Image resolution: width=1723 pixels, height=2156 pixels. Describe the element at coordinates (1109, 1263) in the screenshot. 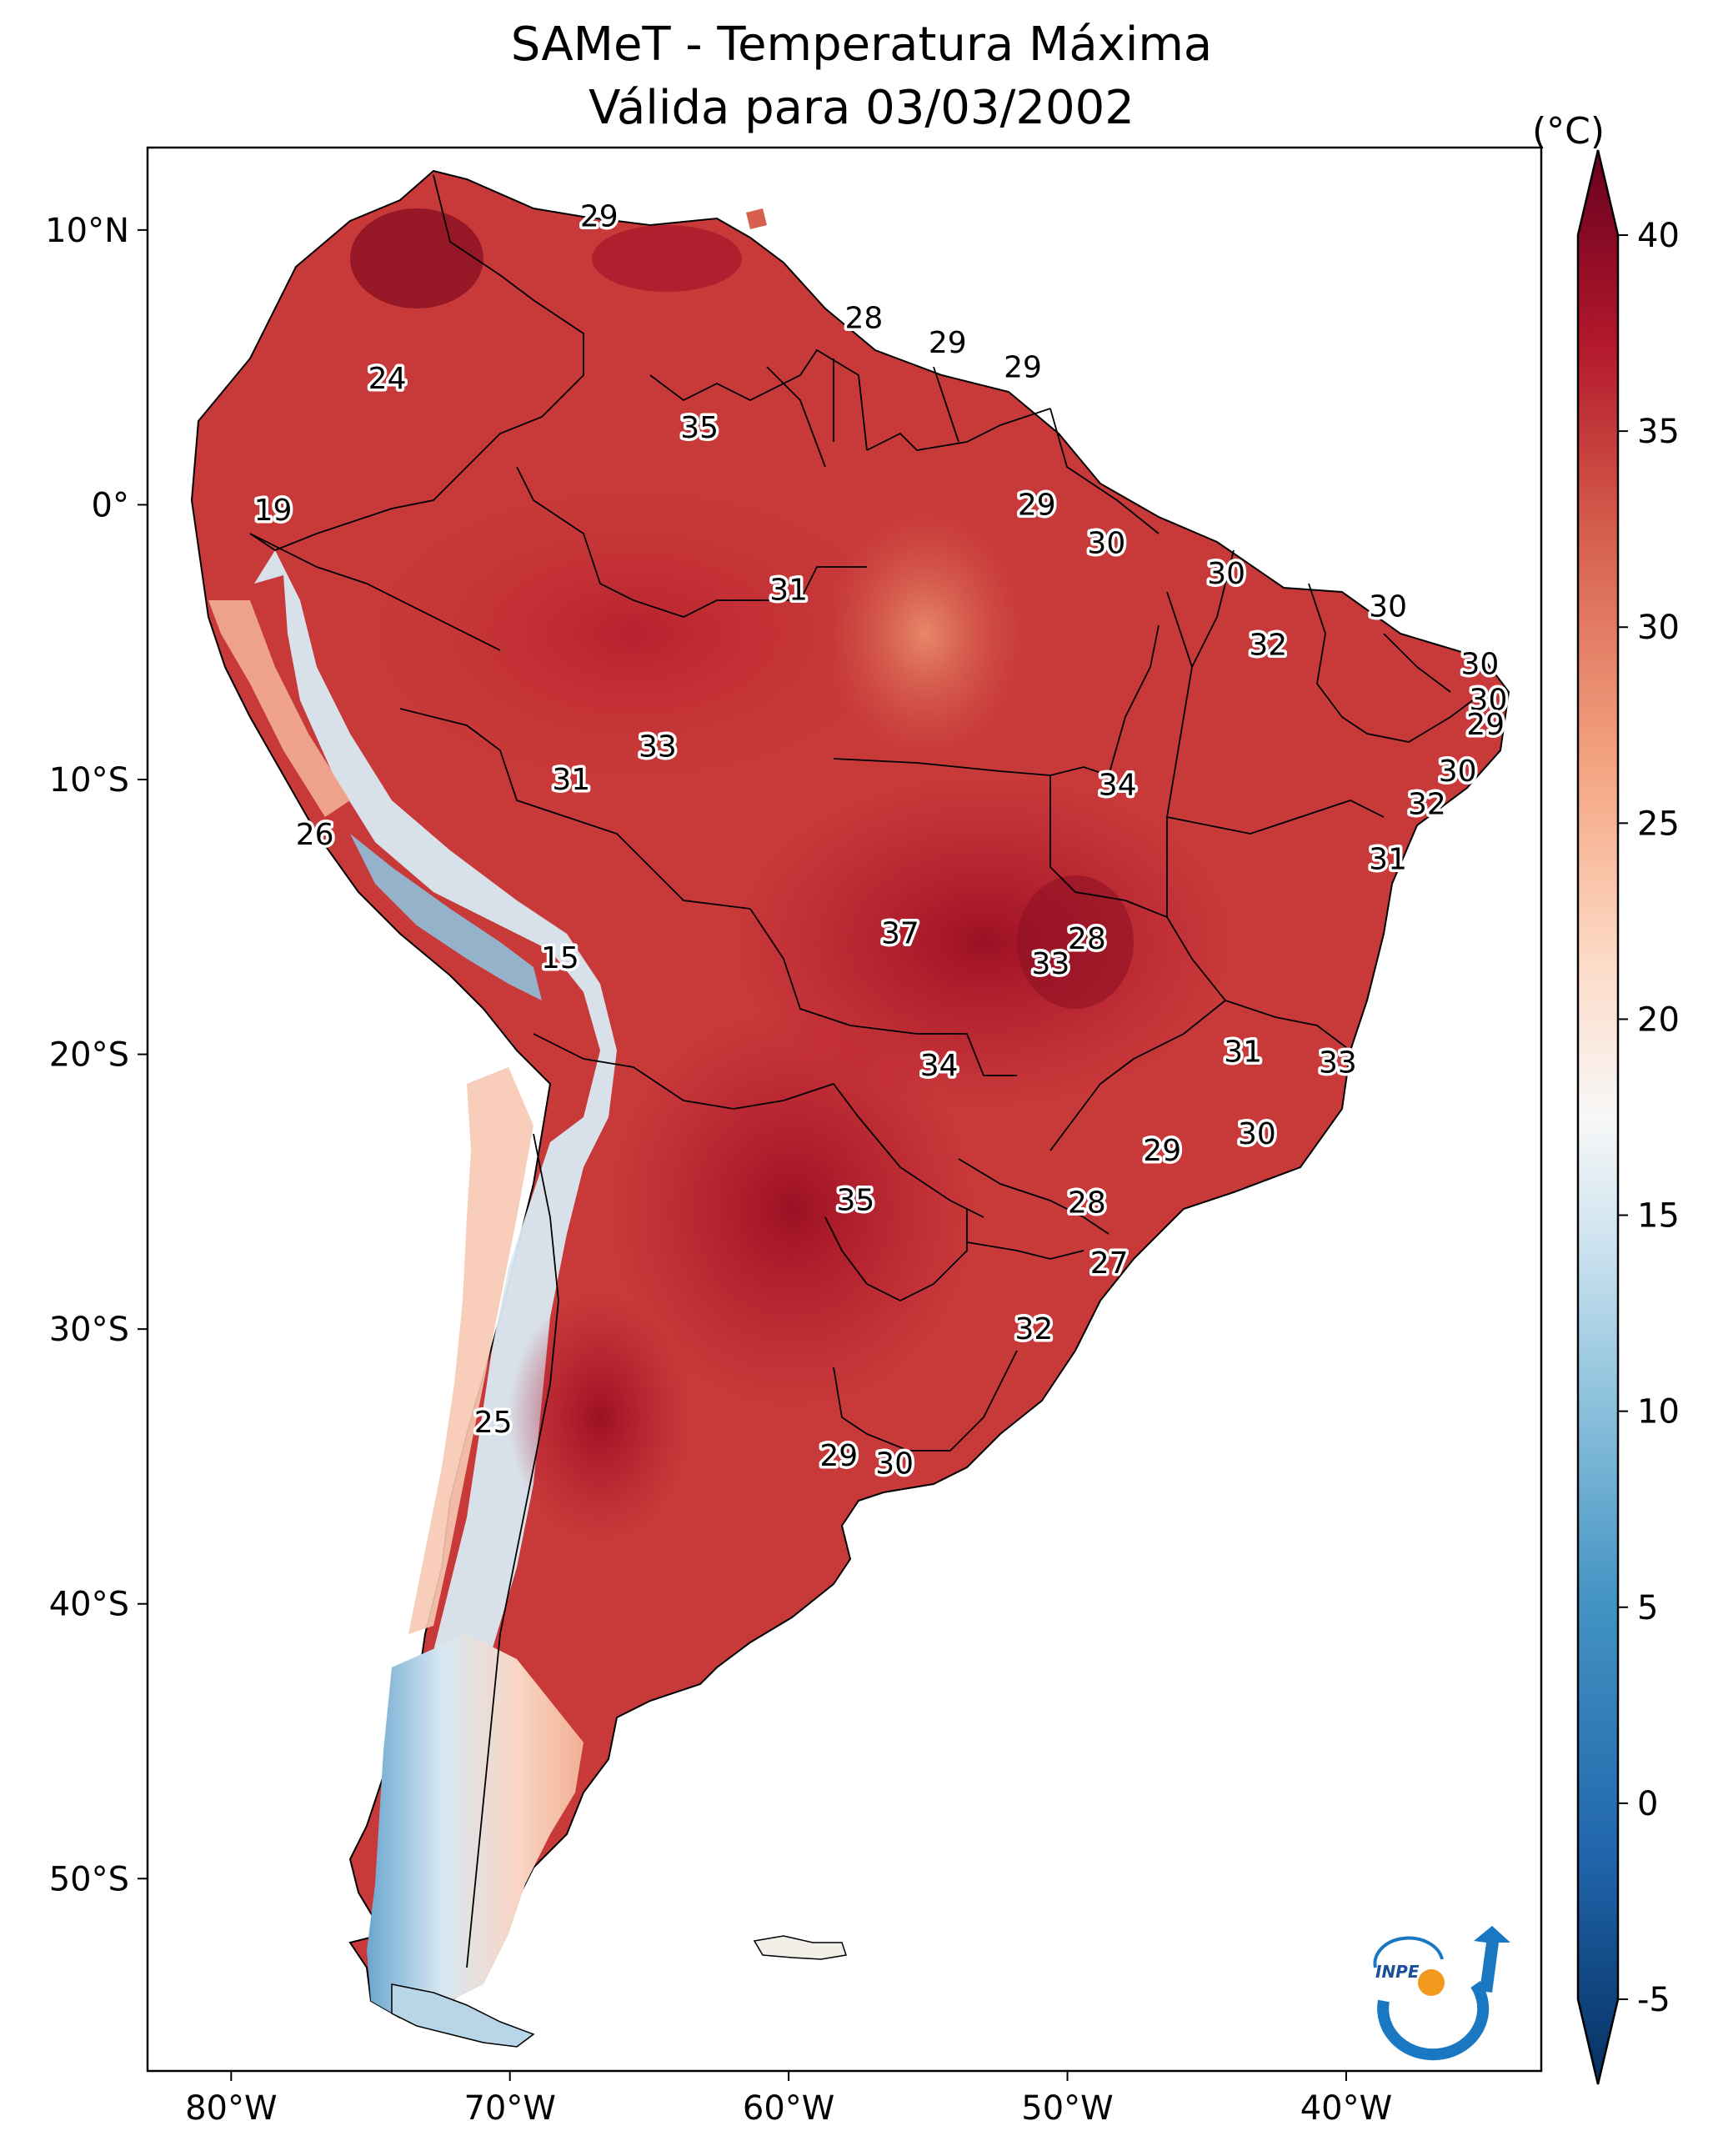

I see `city-value-label: 27` at that location.